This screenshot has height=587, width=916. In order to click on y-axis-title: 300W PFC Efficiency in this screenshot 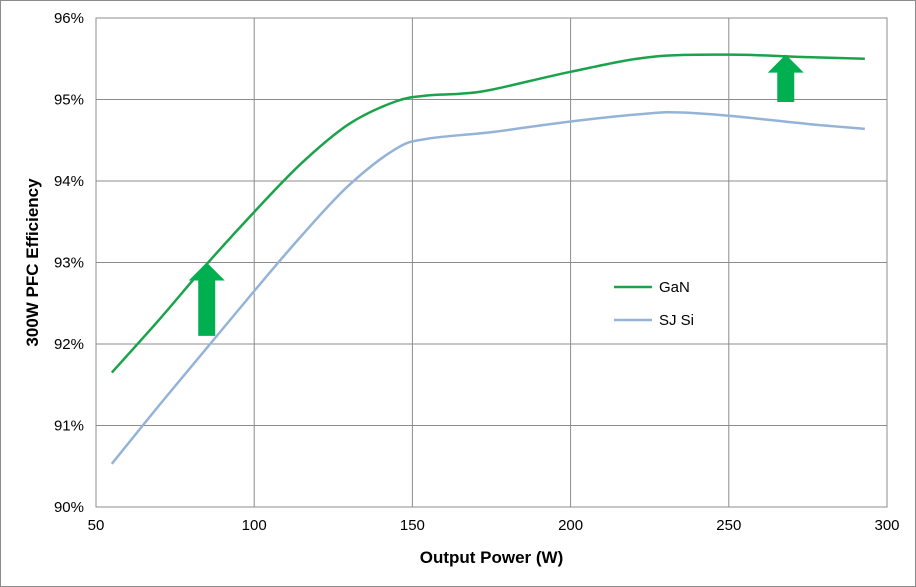, I will do `click(32, 262)`.